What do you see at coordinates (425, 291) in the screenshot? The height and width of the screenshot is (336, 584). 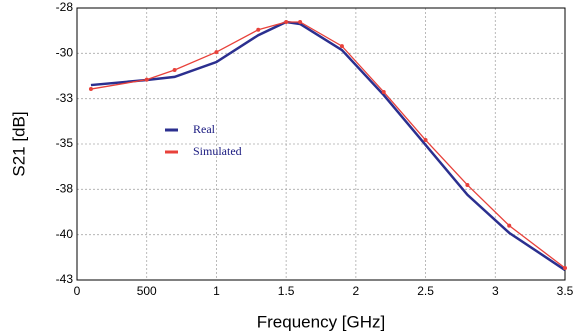 I see `x-tick-label: 2.5` at bounding box center [425, 291].